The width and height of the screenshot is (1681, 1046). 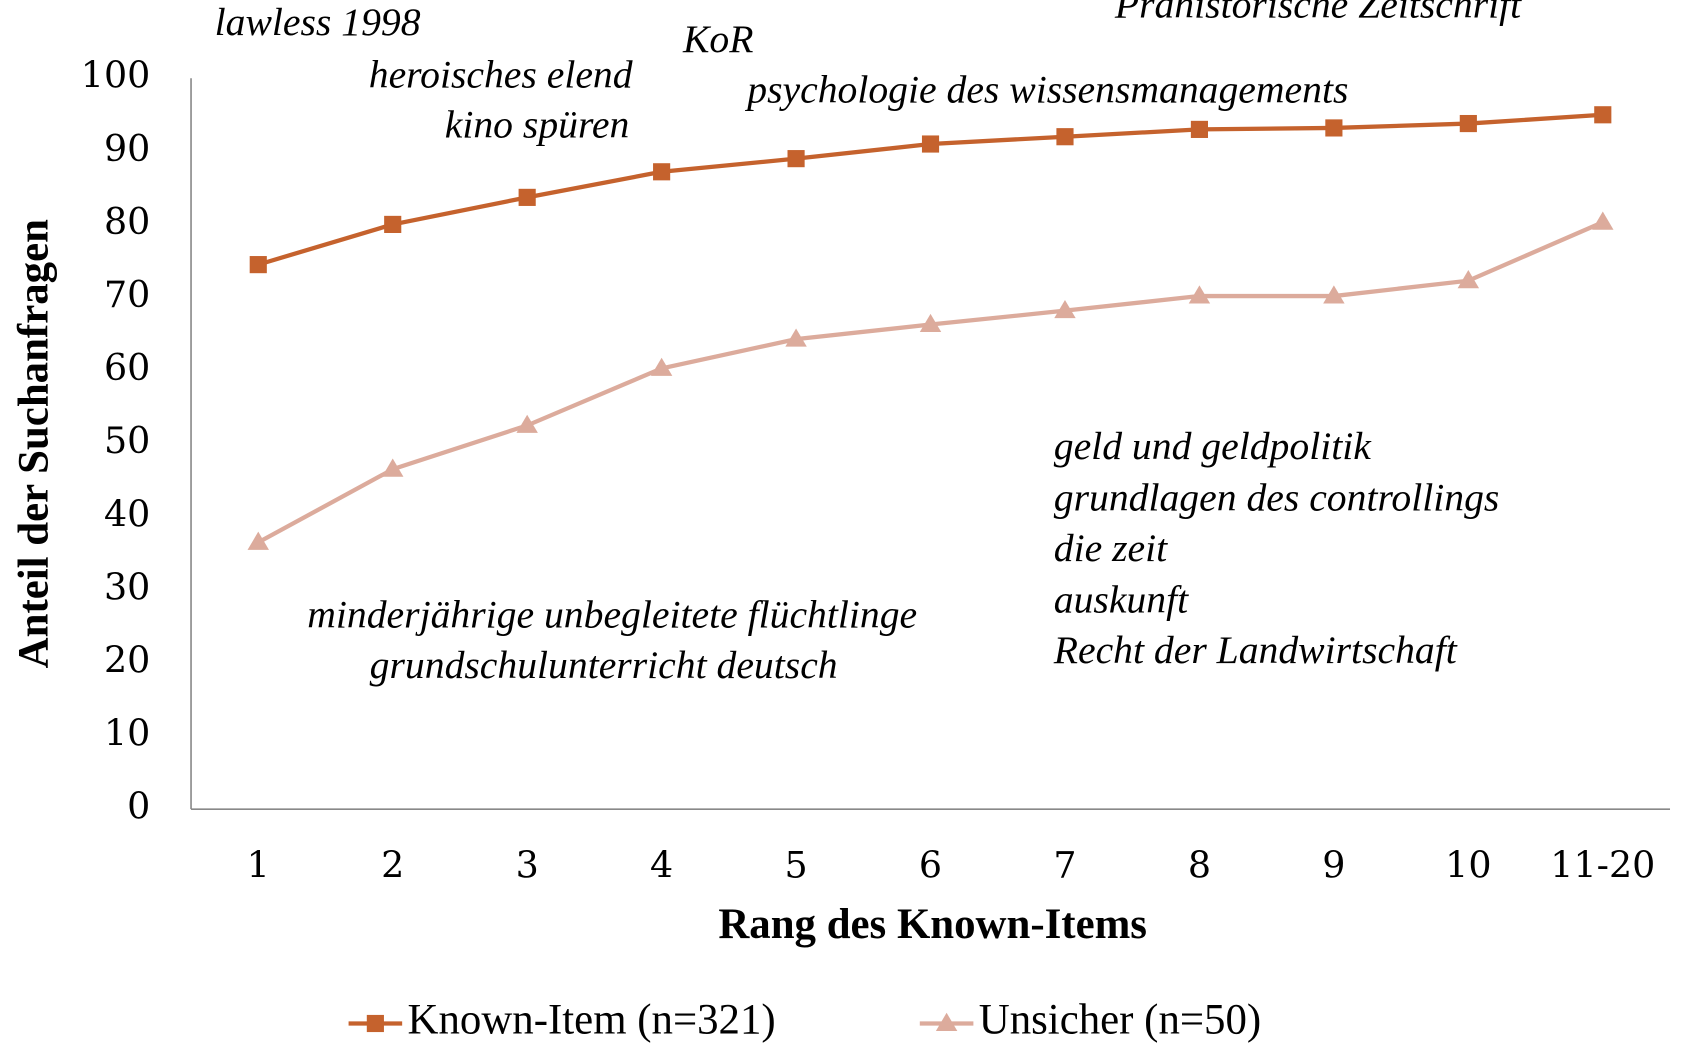 What do you see at coordinates (592, 1019) in the screenshot?
I see `legend-label: Known-Item (n=321)` at bounding box center [592, 1019].